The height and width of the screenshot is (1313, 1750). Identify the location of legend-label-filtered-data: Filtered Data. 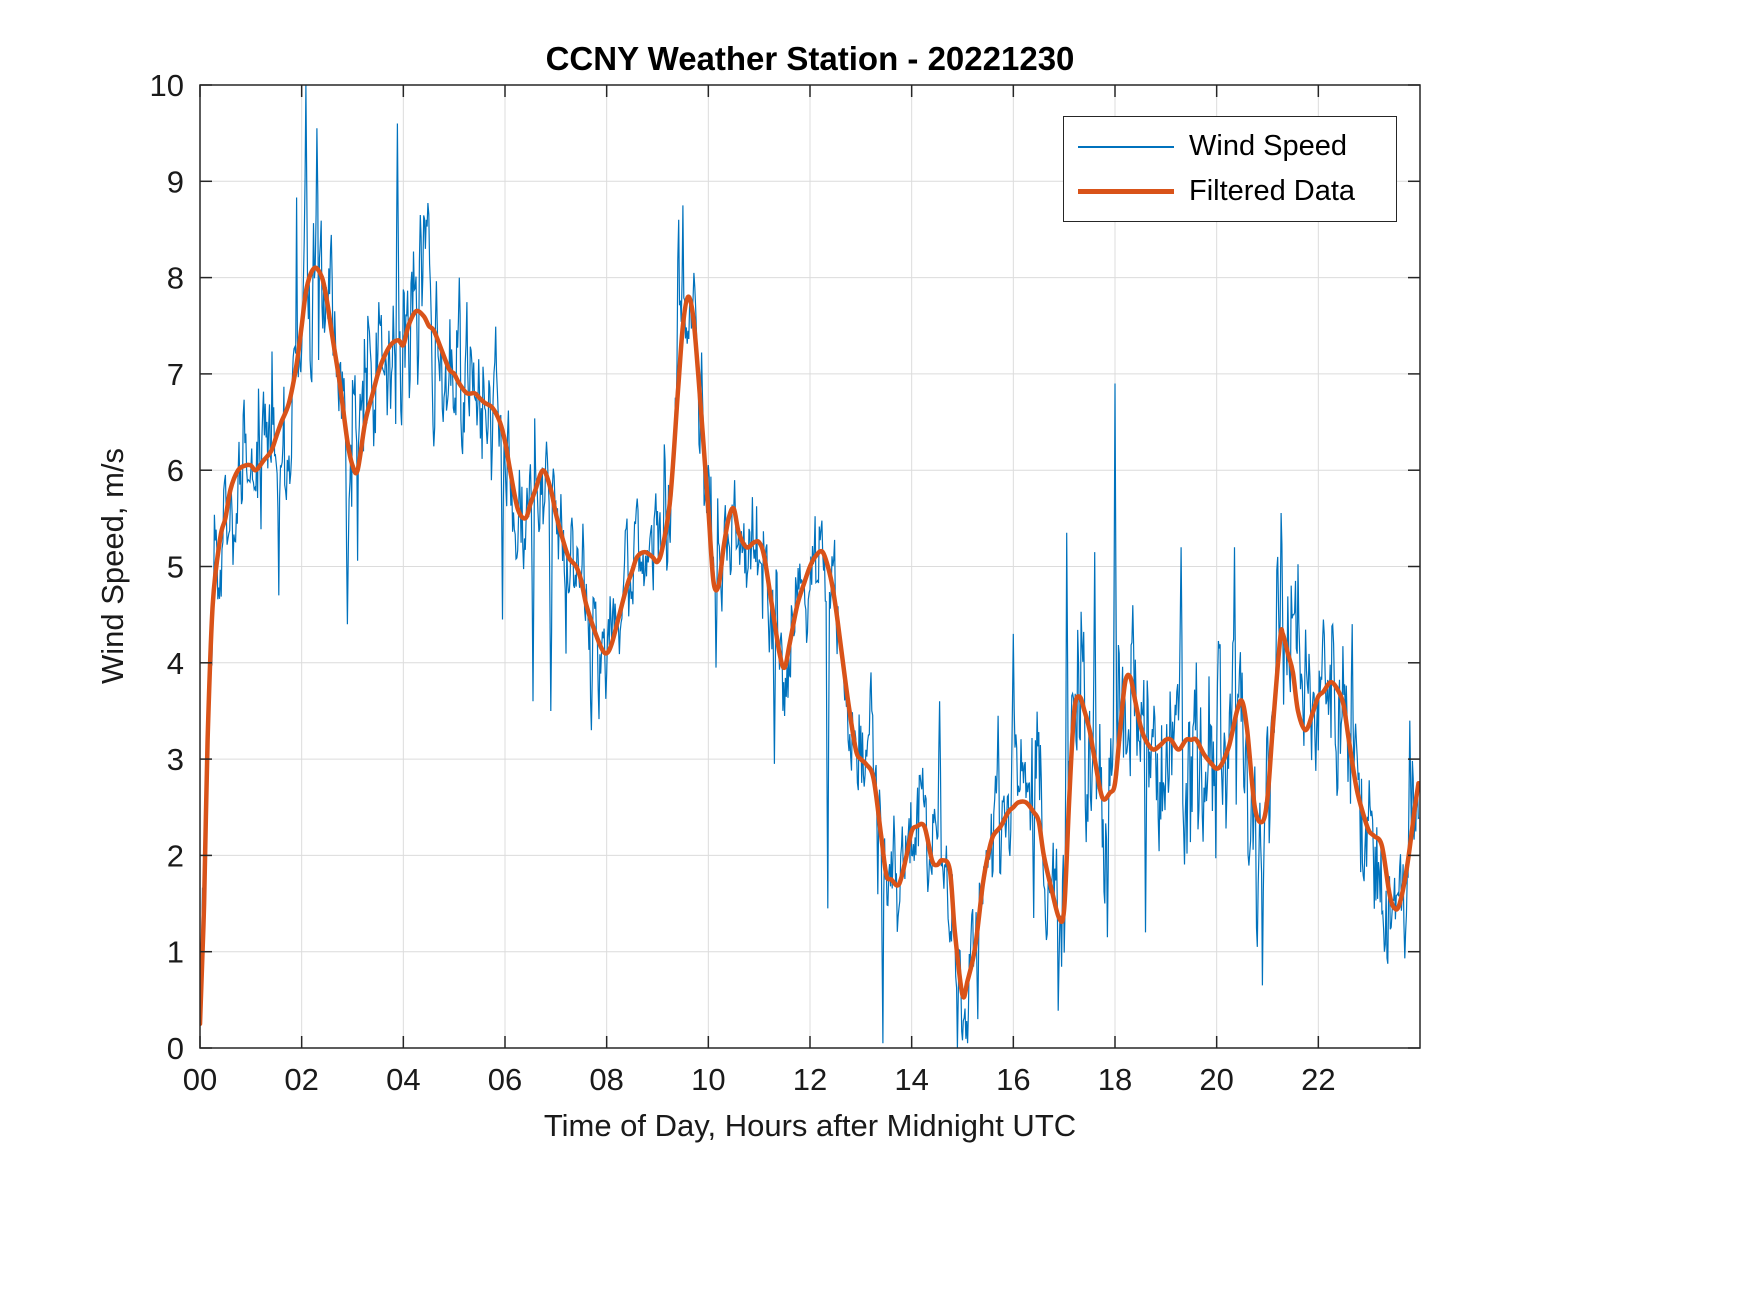
(1272, 191).